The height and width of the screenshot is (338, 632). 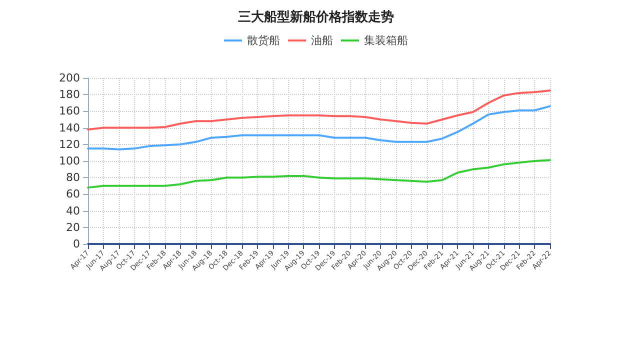 I want to click on chart-title: 三大船型新船价格指数走势, so click(x=316, y=17).